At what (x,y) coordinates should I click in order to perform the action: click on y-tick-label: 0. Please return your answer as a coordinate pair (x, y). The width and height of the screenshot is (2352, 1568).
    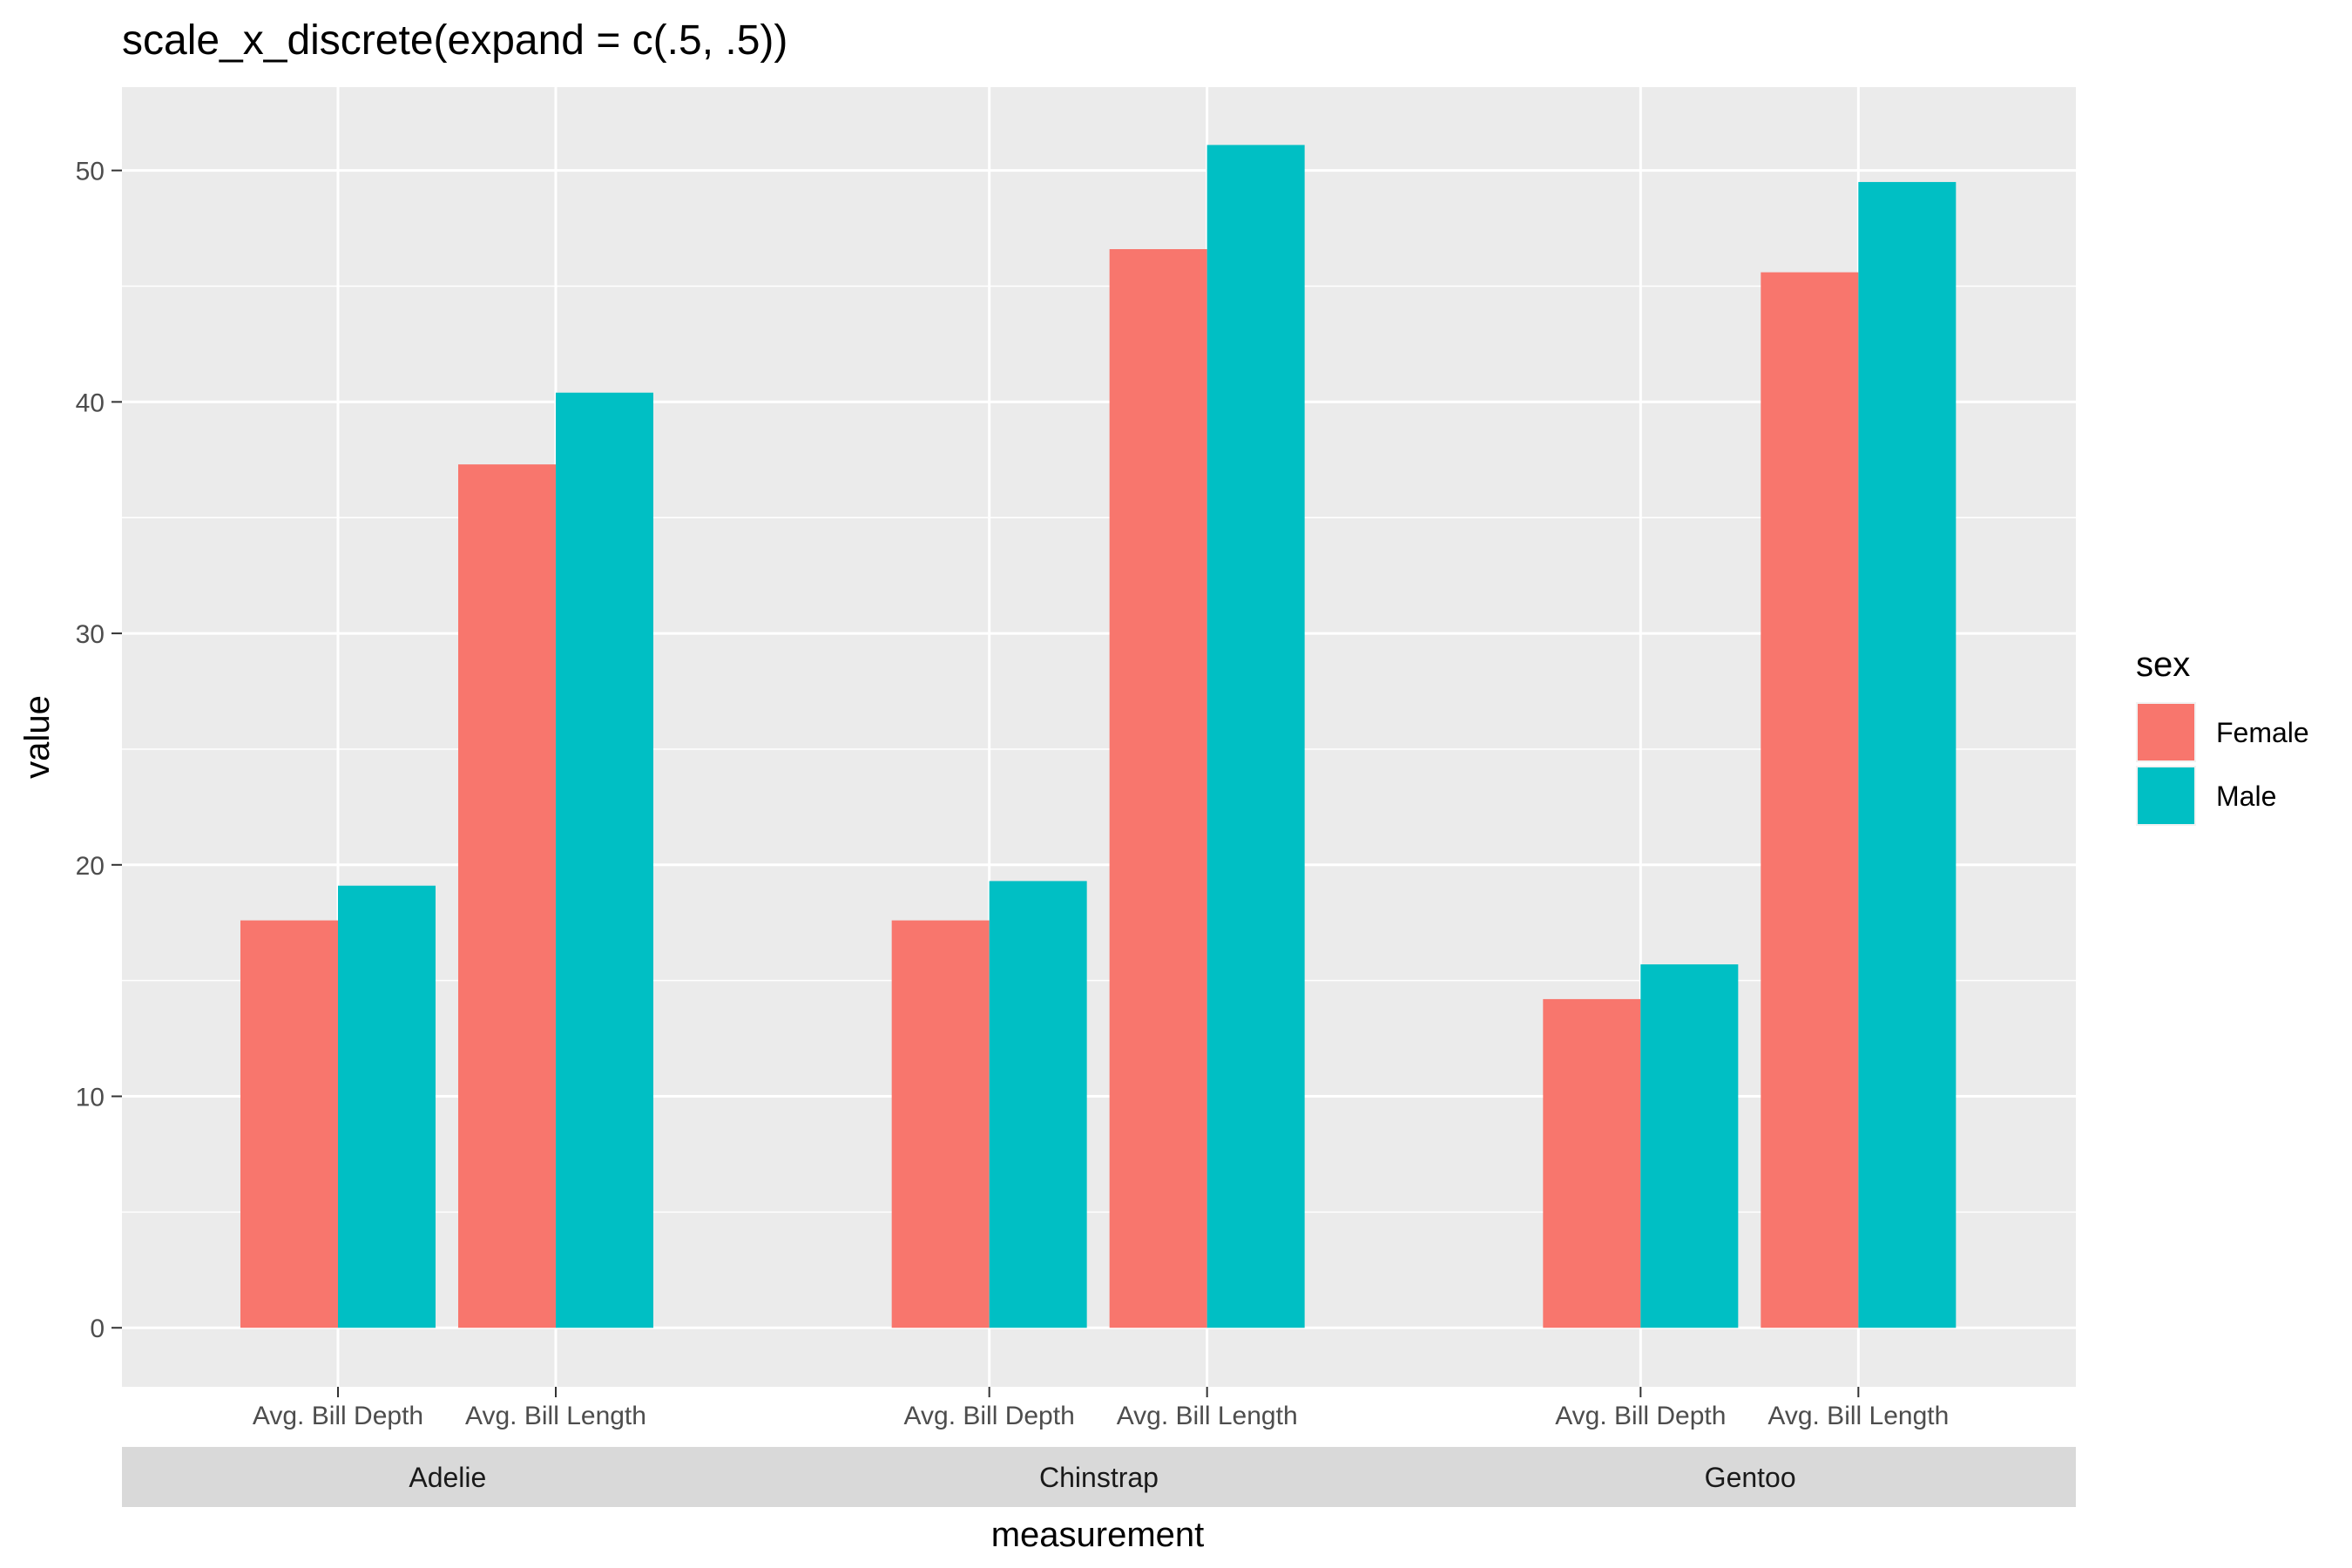
    Looking at the image, I should click on (98, 1329).